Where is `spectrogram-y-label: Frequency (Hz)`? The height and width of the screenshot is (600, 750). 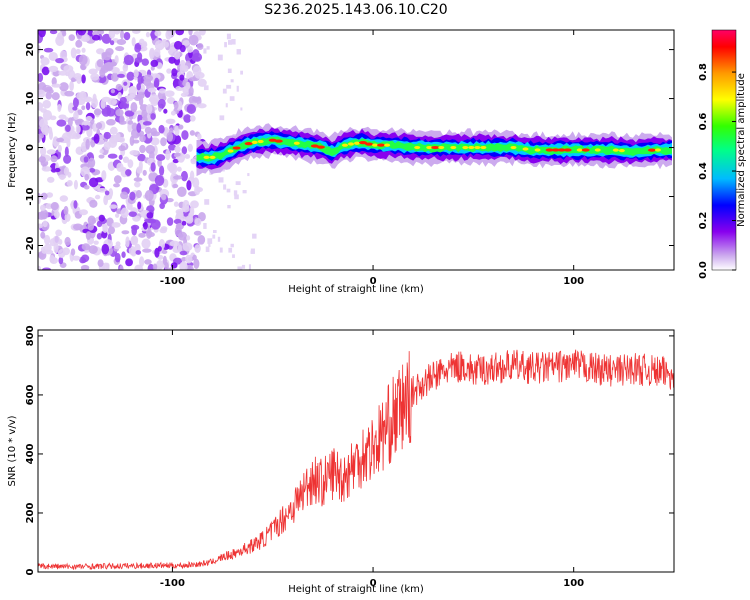 spectrogram-y-label: Frequency (Hz) is located at coordinates (12, 150).